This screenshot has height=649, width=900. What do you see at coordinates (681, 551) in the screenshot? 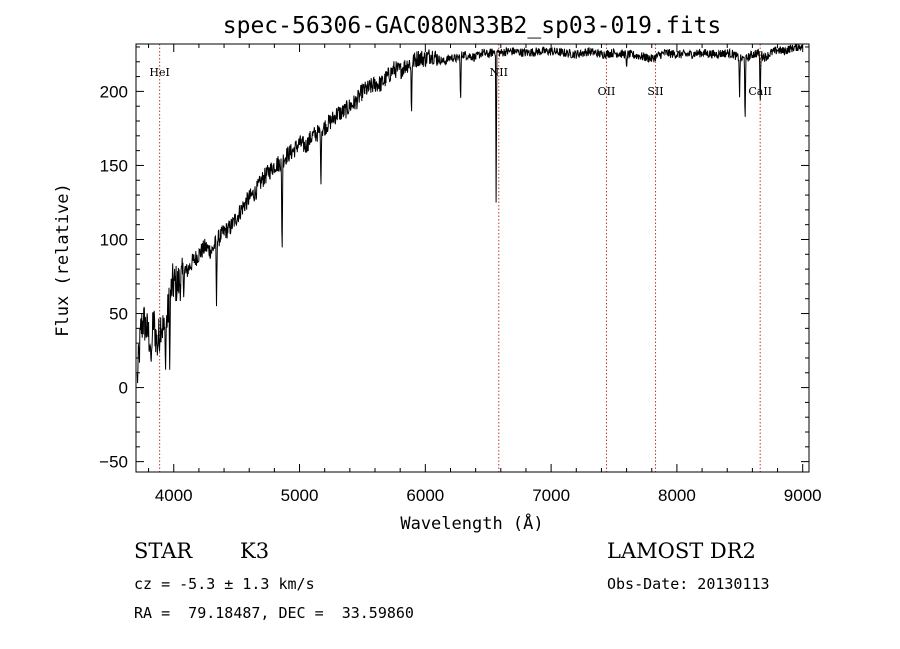
I see `survey-name: LAMOST DR2` at bounding box center [681, 551].